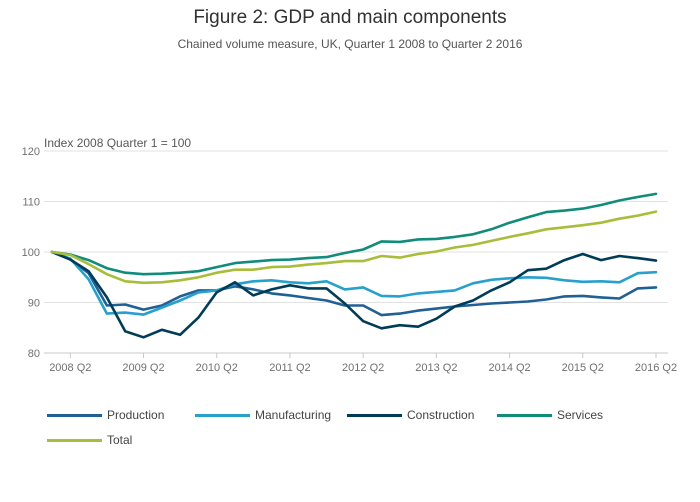 The height and width of the screenshot is (502, 700). I want to click on legend-label: Construction, so click(441, 415).